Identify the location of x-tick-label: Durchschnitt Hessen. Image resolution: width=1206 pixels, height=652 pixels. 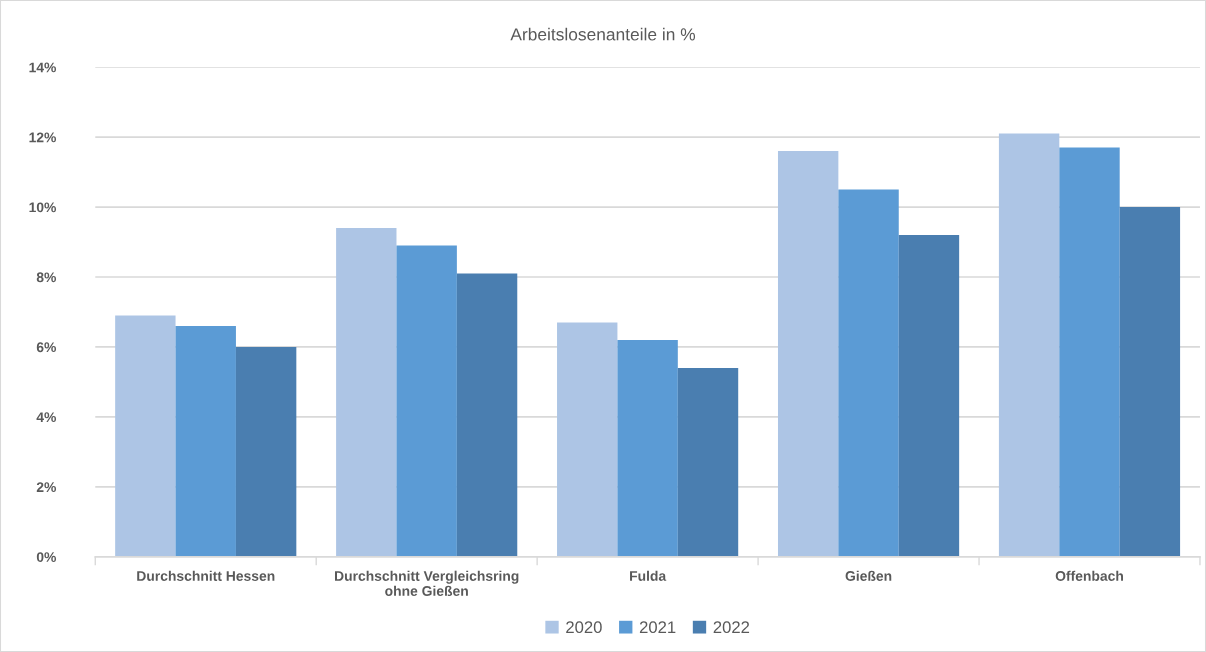
(206, 575).